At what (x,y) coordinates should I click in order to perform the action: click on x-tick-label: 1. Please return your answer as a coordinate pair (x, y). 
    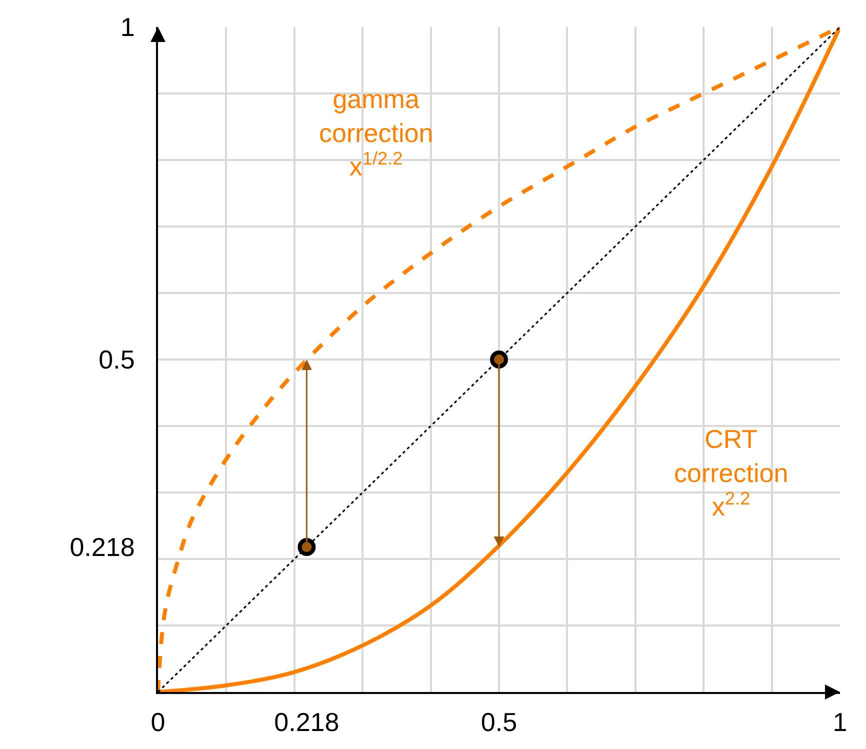
    Looking at the image, I should click on (840, 722).